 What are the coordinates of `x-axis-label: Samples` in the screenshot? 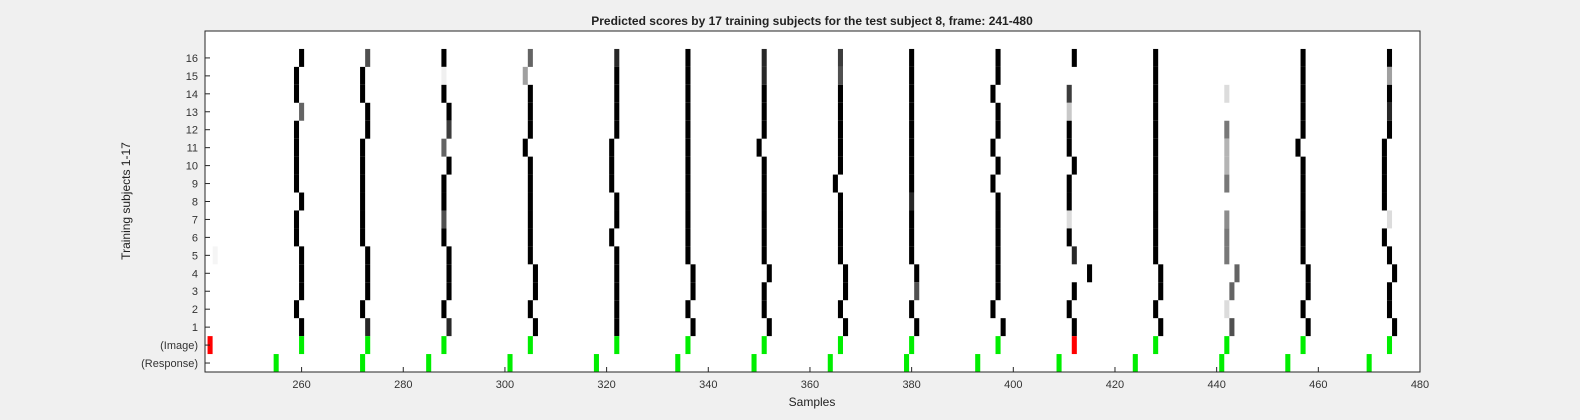 It's located at (812, 402).